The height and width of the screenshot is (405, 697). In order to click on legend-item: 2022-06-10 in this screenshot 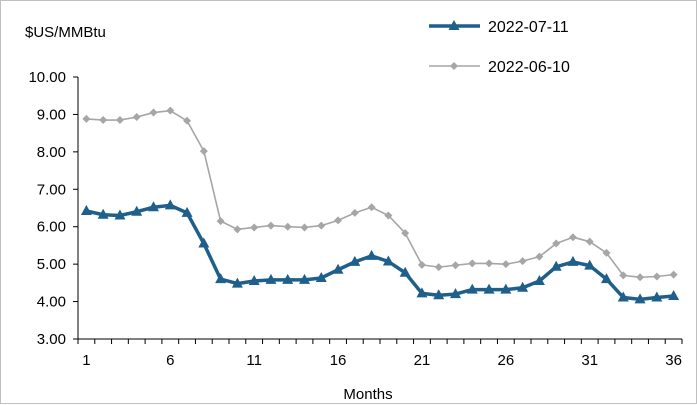, I will do `click(499, 67)`.